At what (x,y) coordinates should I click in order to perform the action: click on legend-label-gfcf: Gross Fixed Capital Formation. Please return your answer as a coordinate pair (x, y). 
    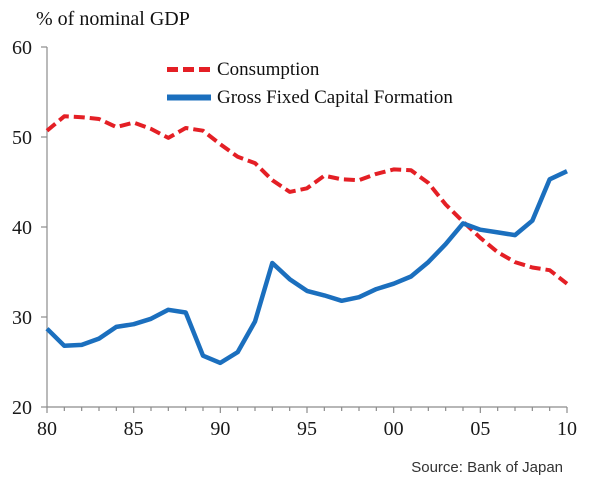
    Looking at the image, I should click on (335, 97).